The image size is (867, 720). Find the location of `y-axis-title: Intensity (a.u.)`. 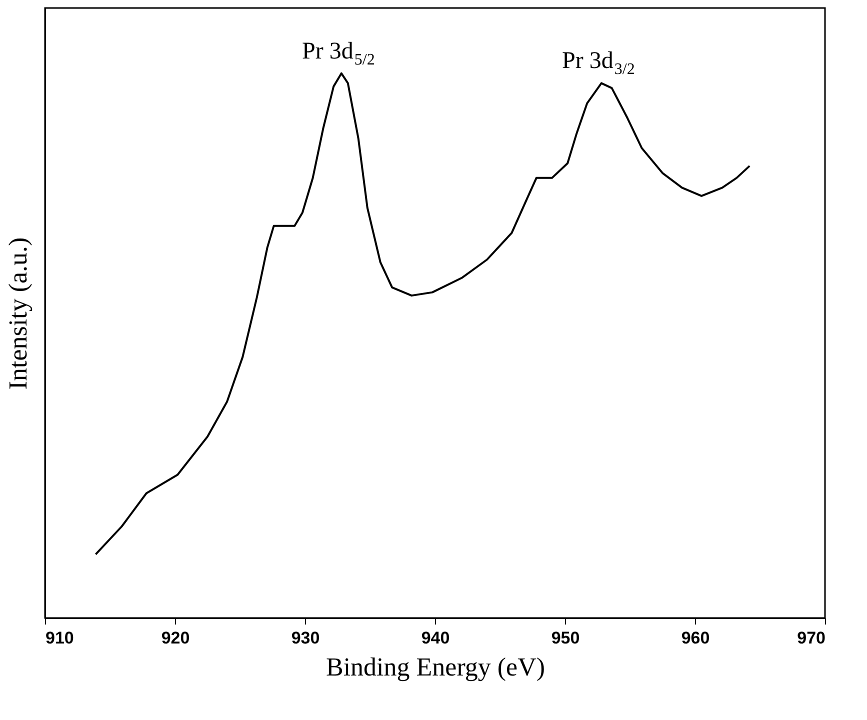

y-axis-title: Intensity (a.u.) is located at coordinates (18, 313).